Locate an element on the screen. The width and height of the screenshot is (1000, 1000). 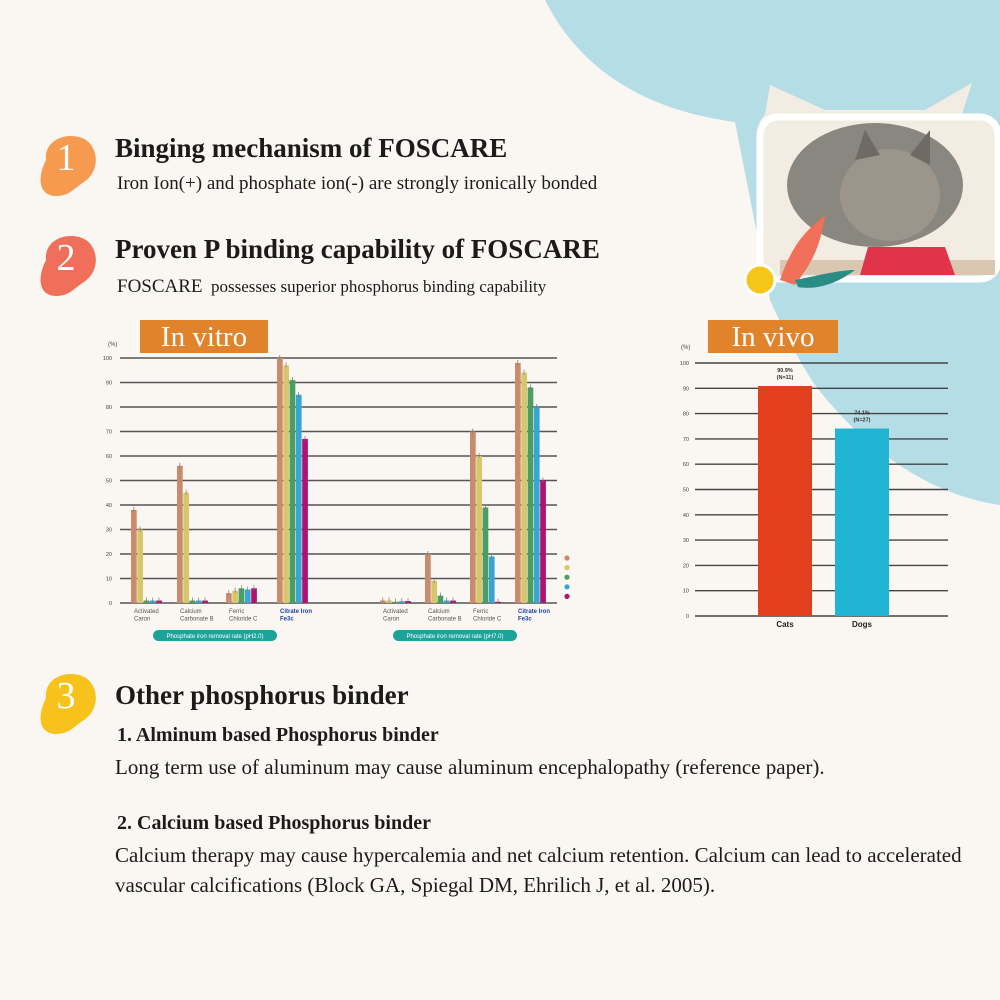
value-label: (N=27) is located at coordinates (862, 421).